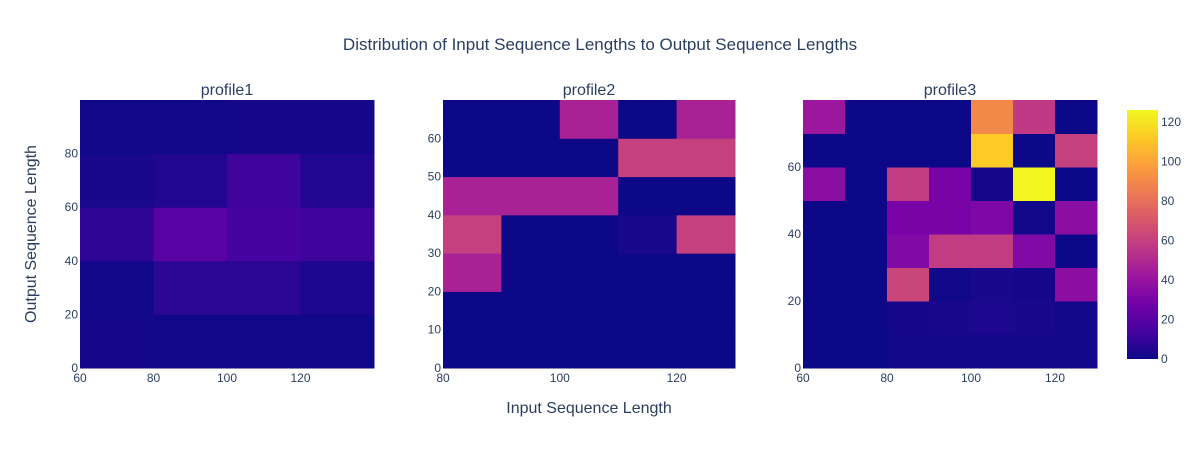 Image resolution: width=1200 pixels, height=450 pixels. Describe the element at coordinates (435, 138) in the screenshot. I see `y-tick-label: 60` at that location.